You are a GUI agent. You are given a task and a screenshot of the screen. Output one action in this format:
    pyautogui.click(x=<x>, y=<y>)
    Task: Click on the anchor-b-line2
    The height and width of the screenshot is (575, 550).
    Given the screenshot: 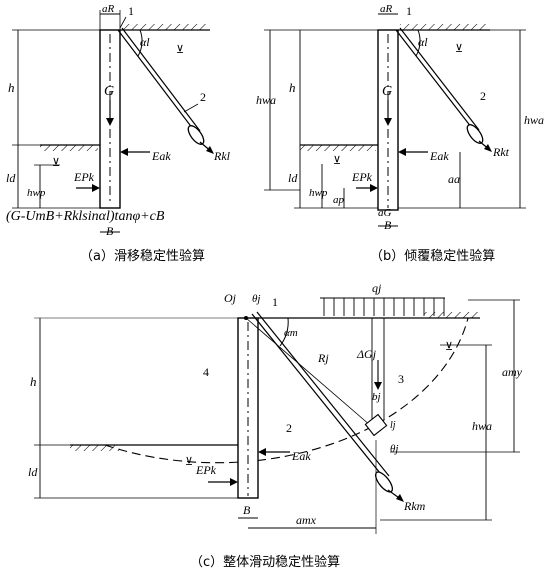 What is the action you would take?
    pyautogui.click(x=439, y=79)
    